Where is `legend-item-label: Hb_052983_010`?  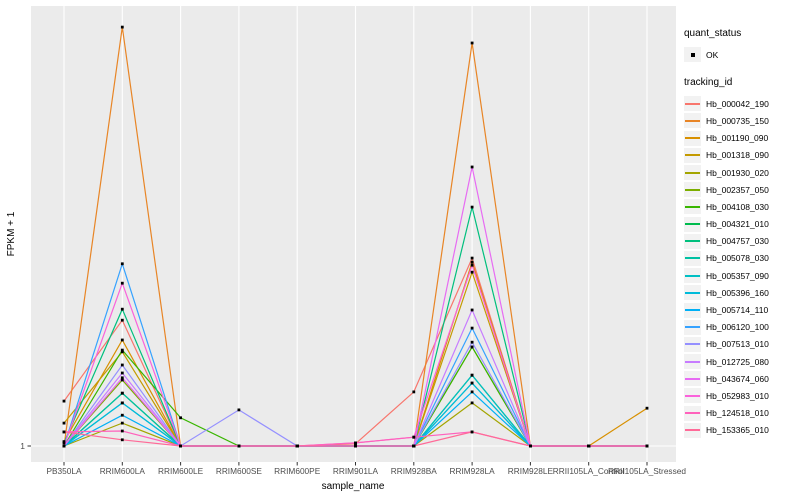
legend-item-label: Hb_052983_010 is located at coordinates (737, 395).